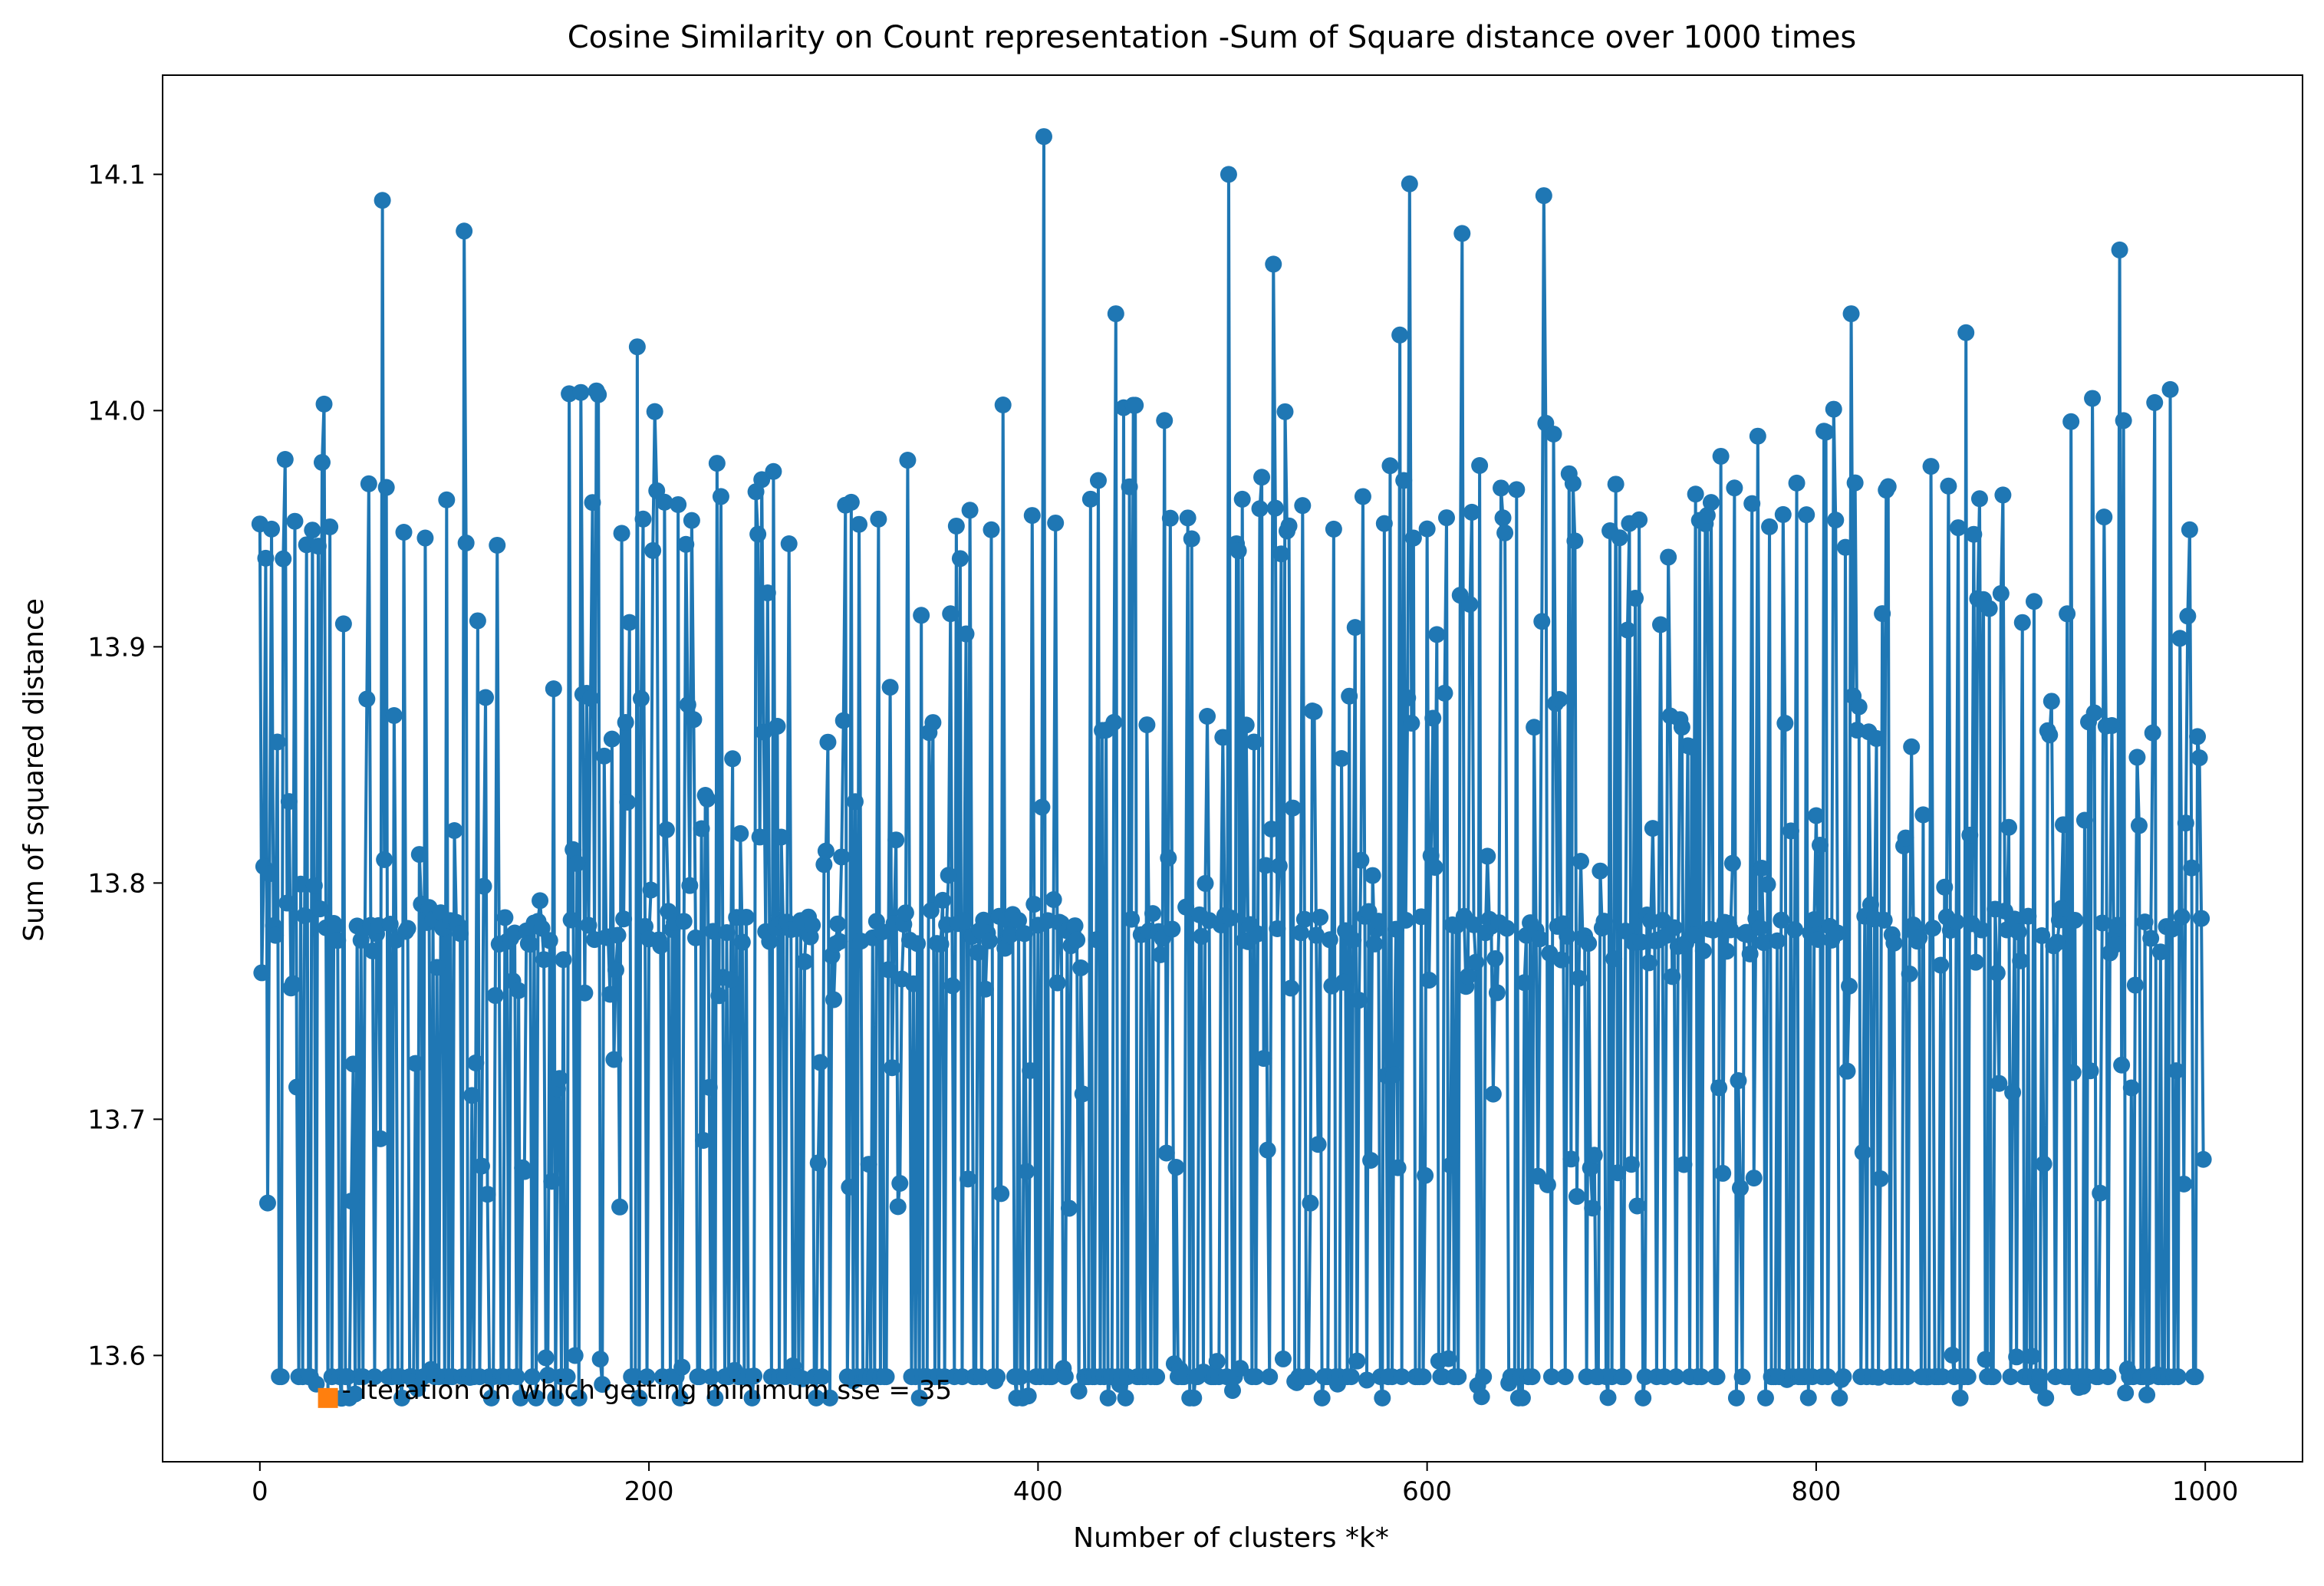 Image resolution: width=2324 pixels, height=1586 pixels. Describe the element at coordinates (116, 1119) in the screenshot. I see `y-tick-label: 13.7` at that location.